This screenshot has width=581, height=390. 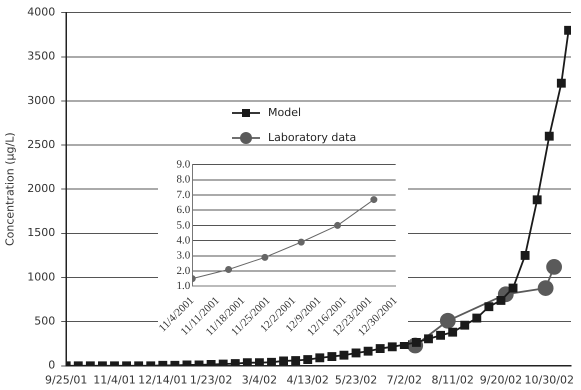 I want to click on y-tick-label: 7.0, so click(x=183, y=194).